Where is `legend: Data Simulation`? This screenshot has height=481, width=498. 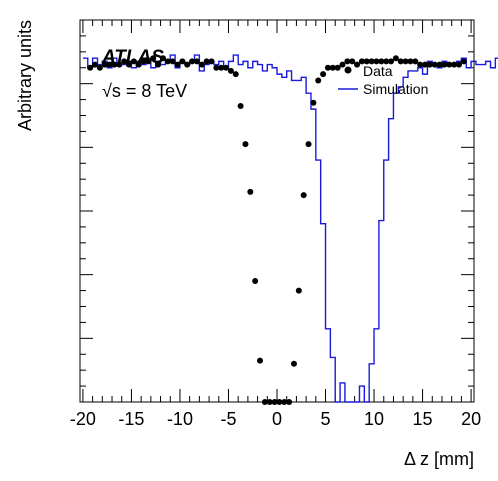
legend: Data Simulation is located at coordinates (383, 80).